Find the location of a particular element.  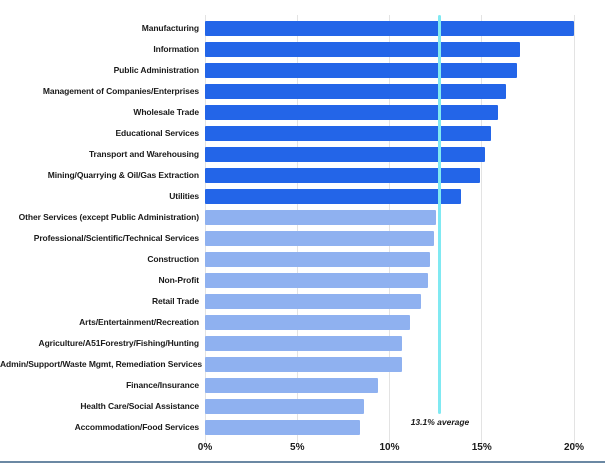

x-tick-label: 0% is located at coordinates (205, 447).